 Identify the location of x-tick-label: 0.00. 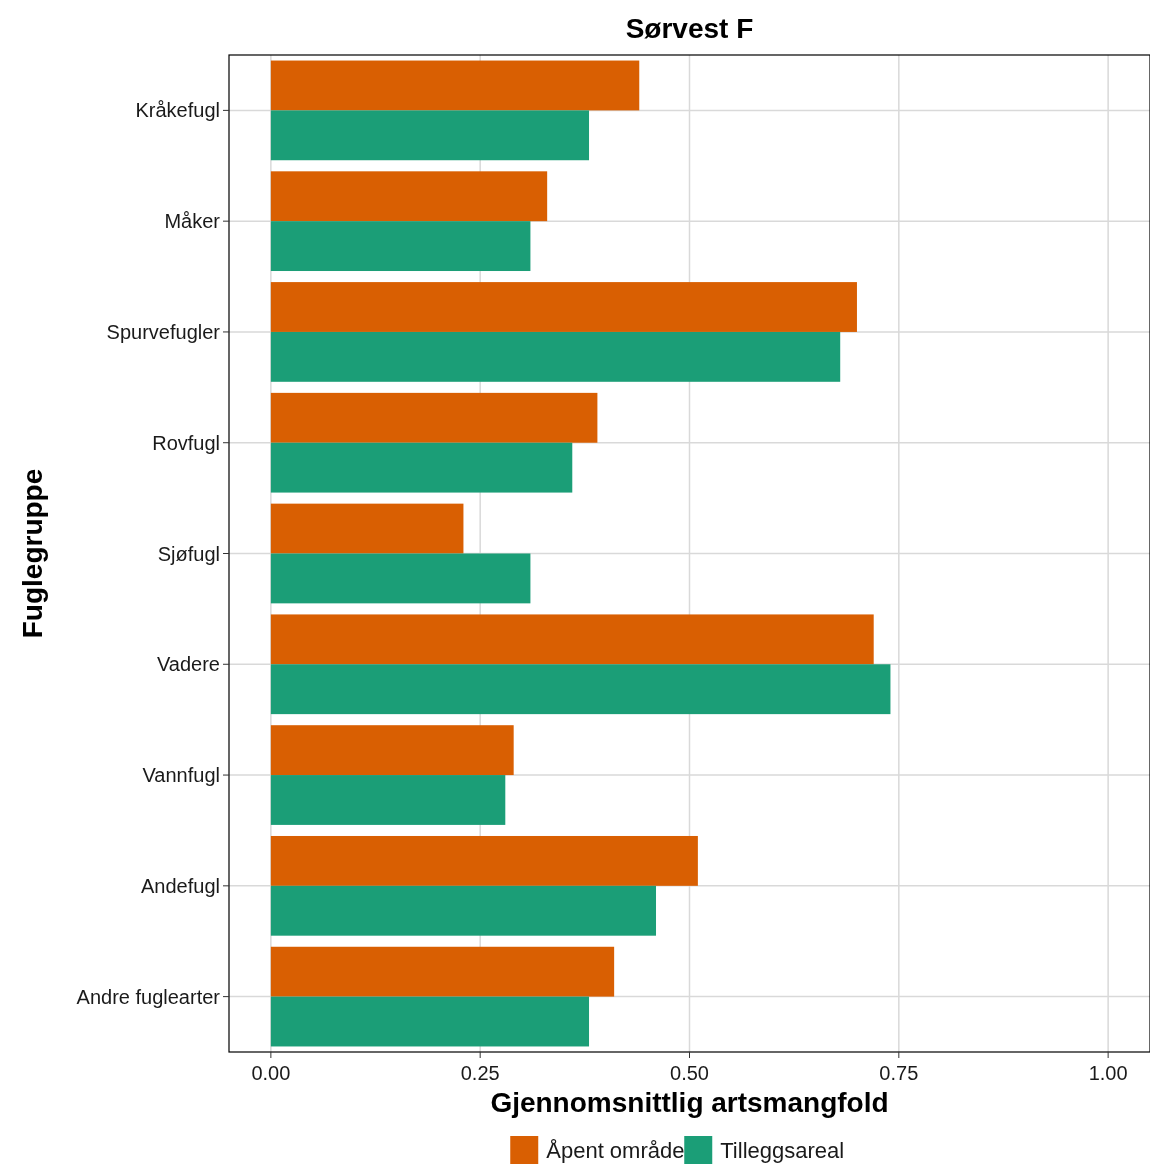
(271, 1073).